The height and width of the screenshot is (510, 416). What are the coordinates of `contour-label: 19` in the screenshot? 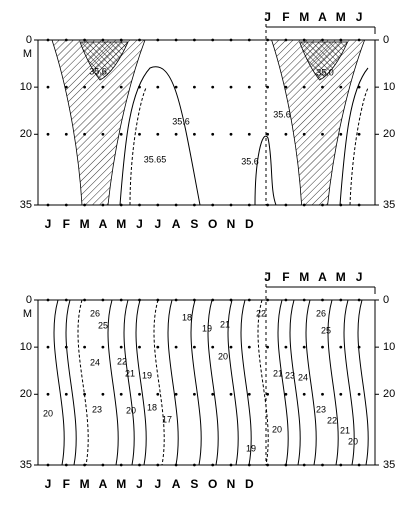 It's located at (251, 448).